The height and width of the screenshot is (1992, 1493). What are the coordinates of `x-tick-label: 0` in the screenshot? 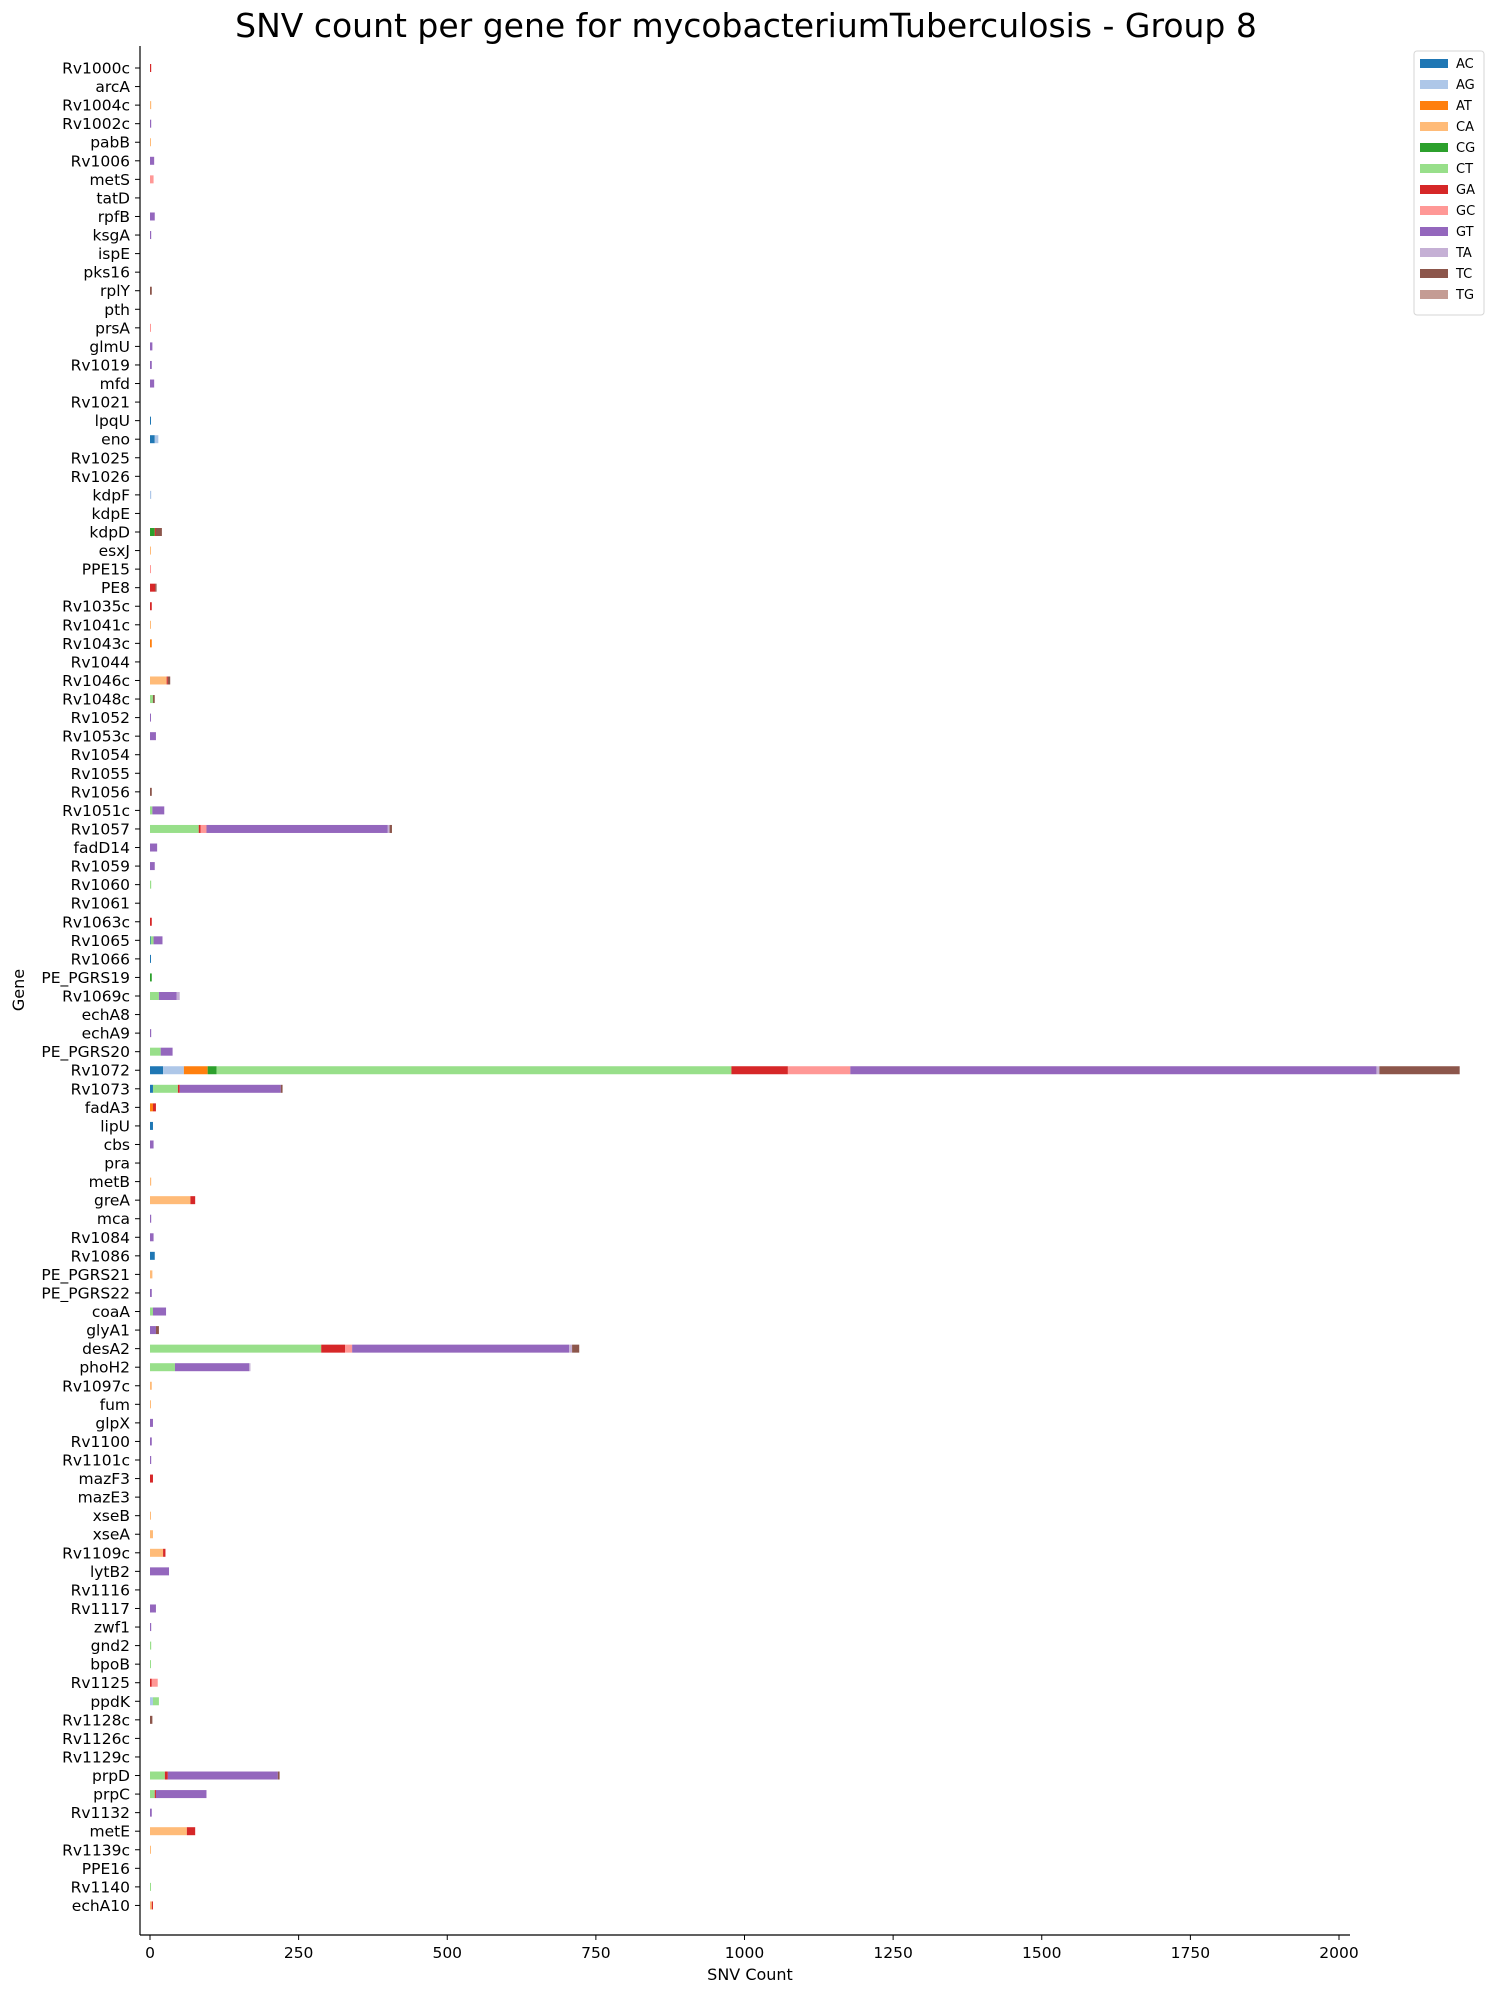 It's located at (150, 1953).